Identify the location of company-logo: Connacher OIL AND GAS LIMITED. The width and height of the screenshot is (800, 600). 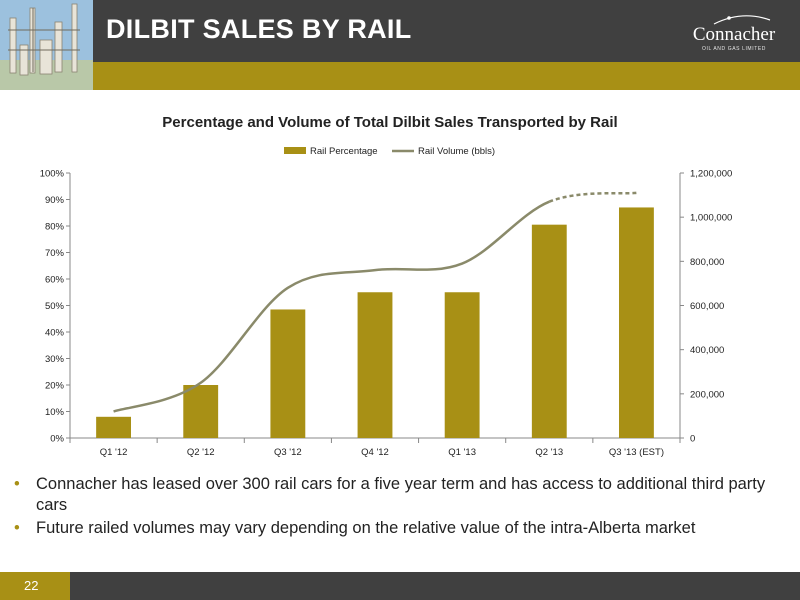
(734, 34).